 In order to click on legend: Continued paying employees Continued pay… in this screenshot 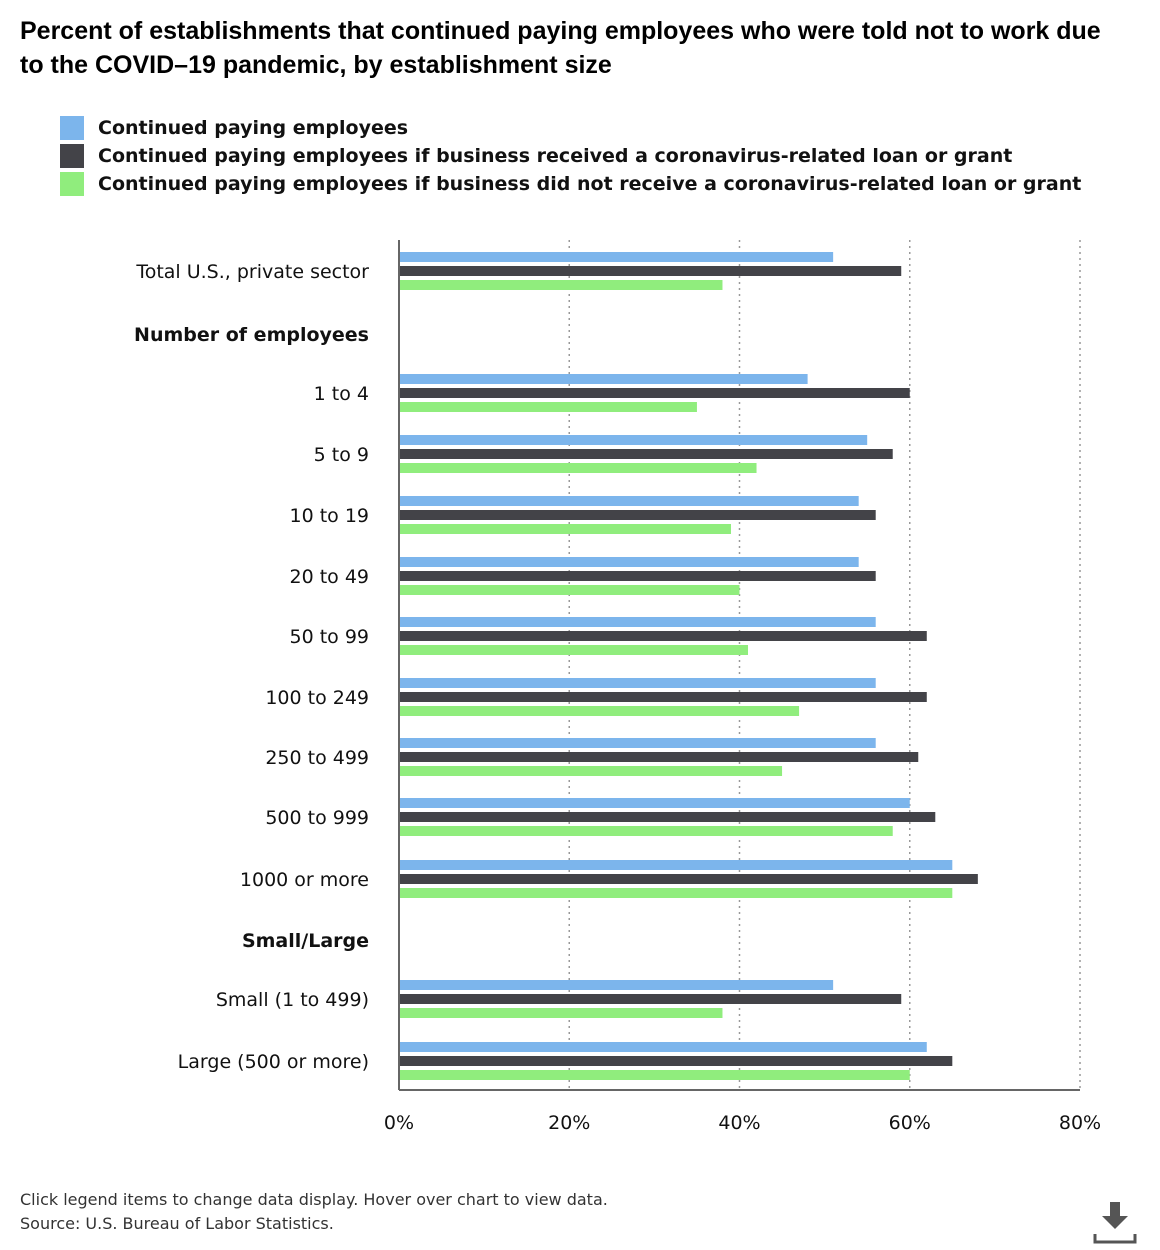, I will do `click(570, 156)`.